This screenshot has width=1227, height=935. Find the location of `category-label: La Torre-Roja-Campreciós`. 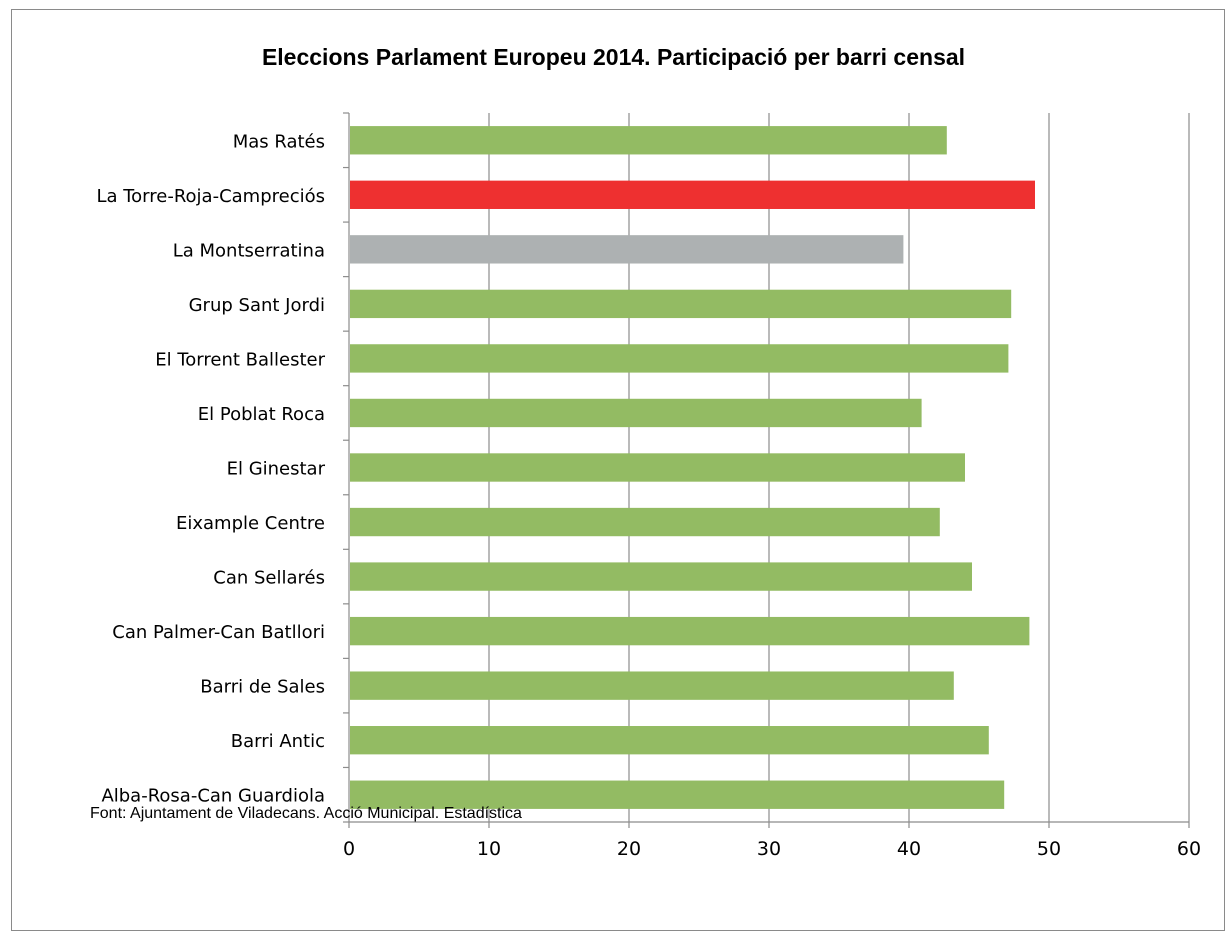

category-label: La Torre-Roja-Campreciós is located at coordinates (210, 196).